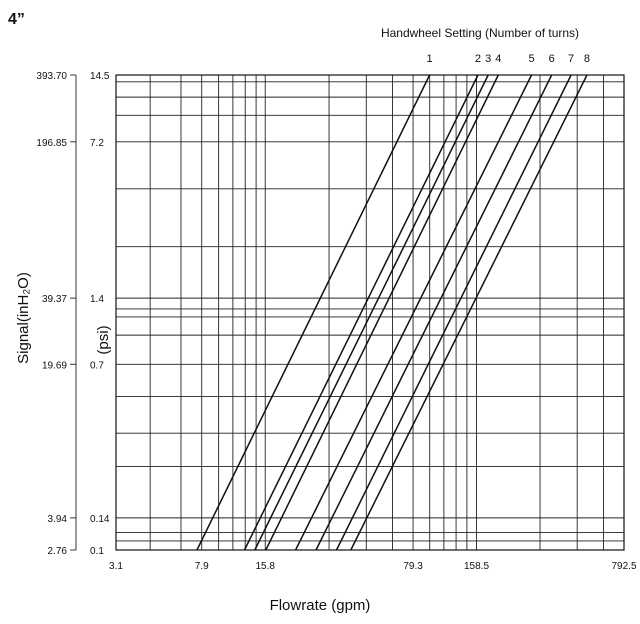 The height and width of the screenshot is (624, 640). What do you see at coordinates (58, 519) in the screenshot?
I see `y-tick-label-inh2o: 3.94` at bounding box center [58, 519].